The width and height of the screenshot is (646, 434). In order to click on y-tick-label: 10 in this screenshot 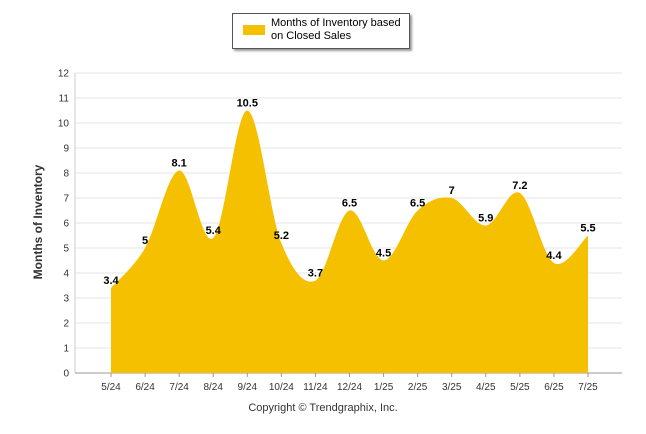, I will do `click(64, 124)`.